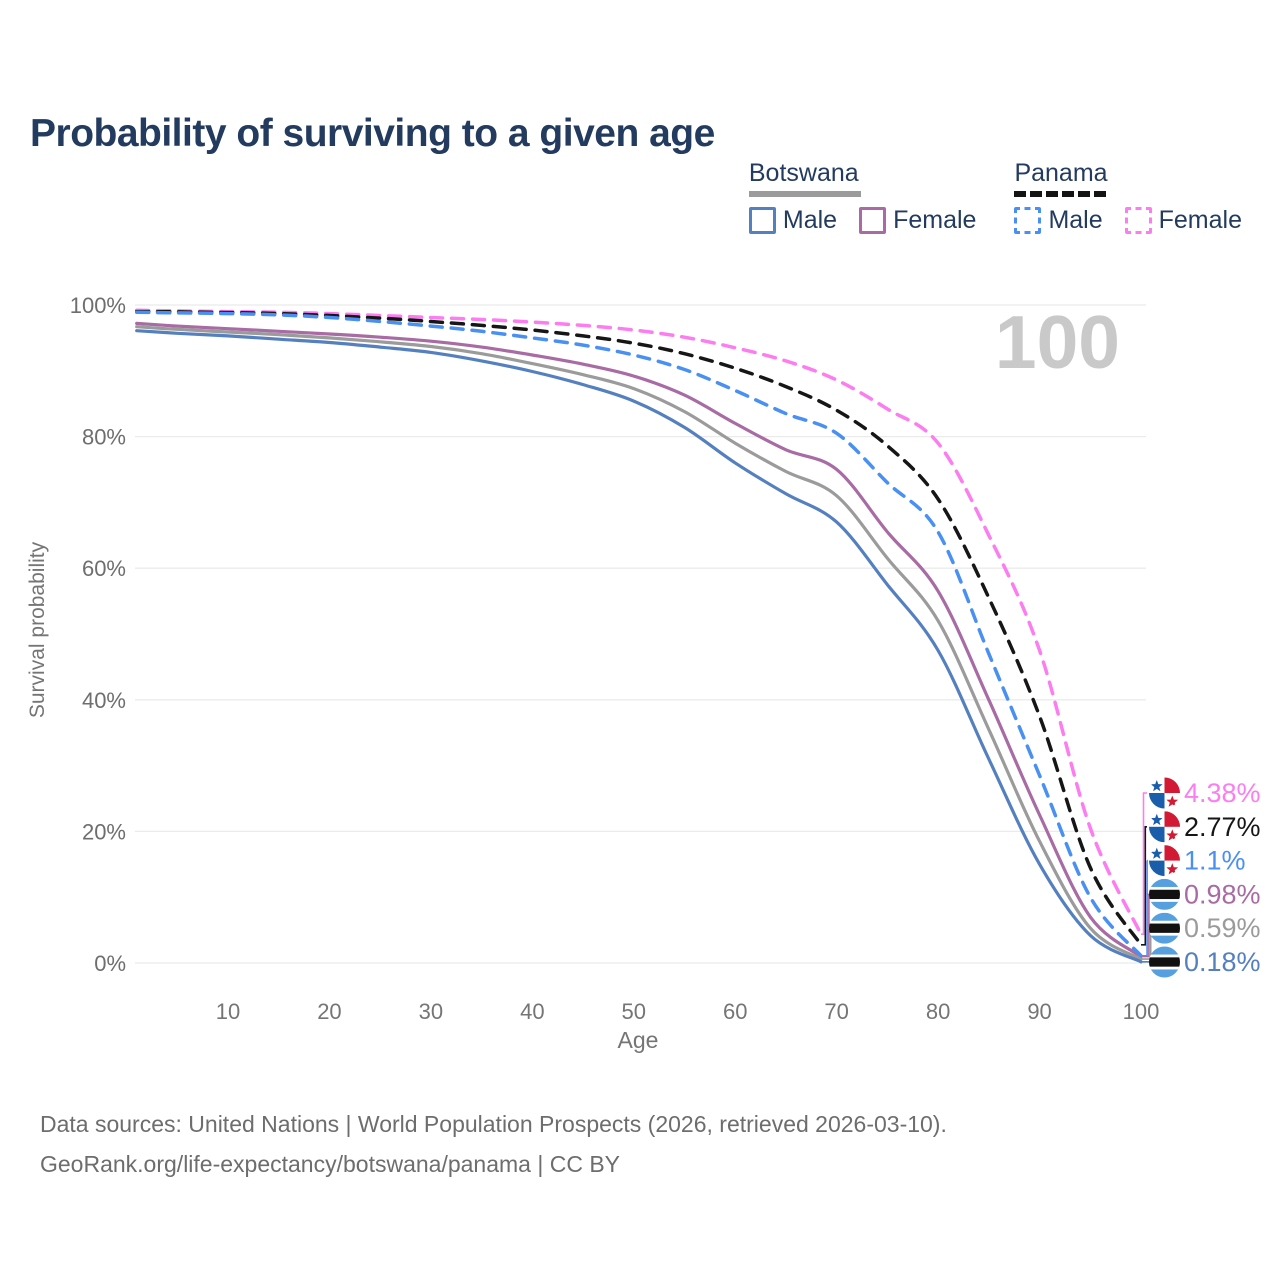 This screenshot has width=1280, height=1280. Describe the element at coordinates (1141, 1011) in the screenshot. I see `x-tick-label: 100` at that location.